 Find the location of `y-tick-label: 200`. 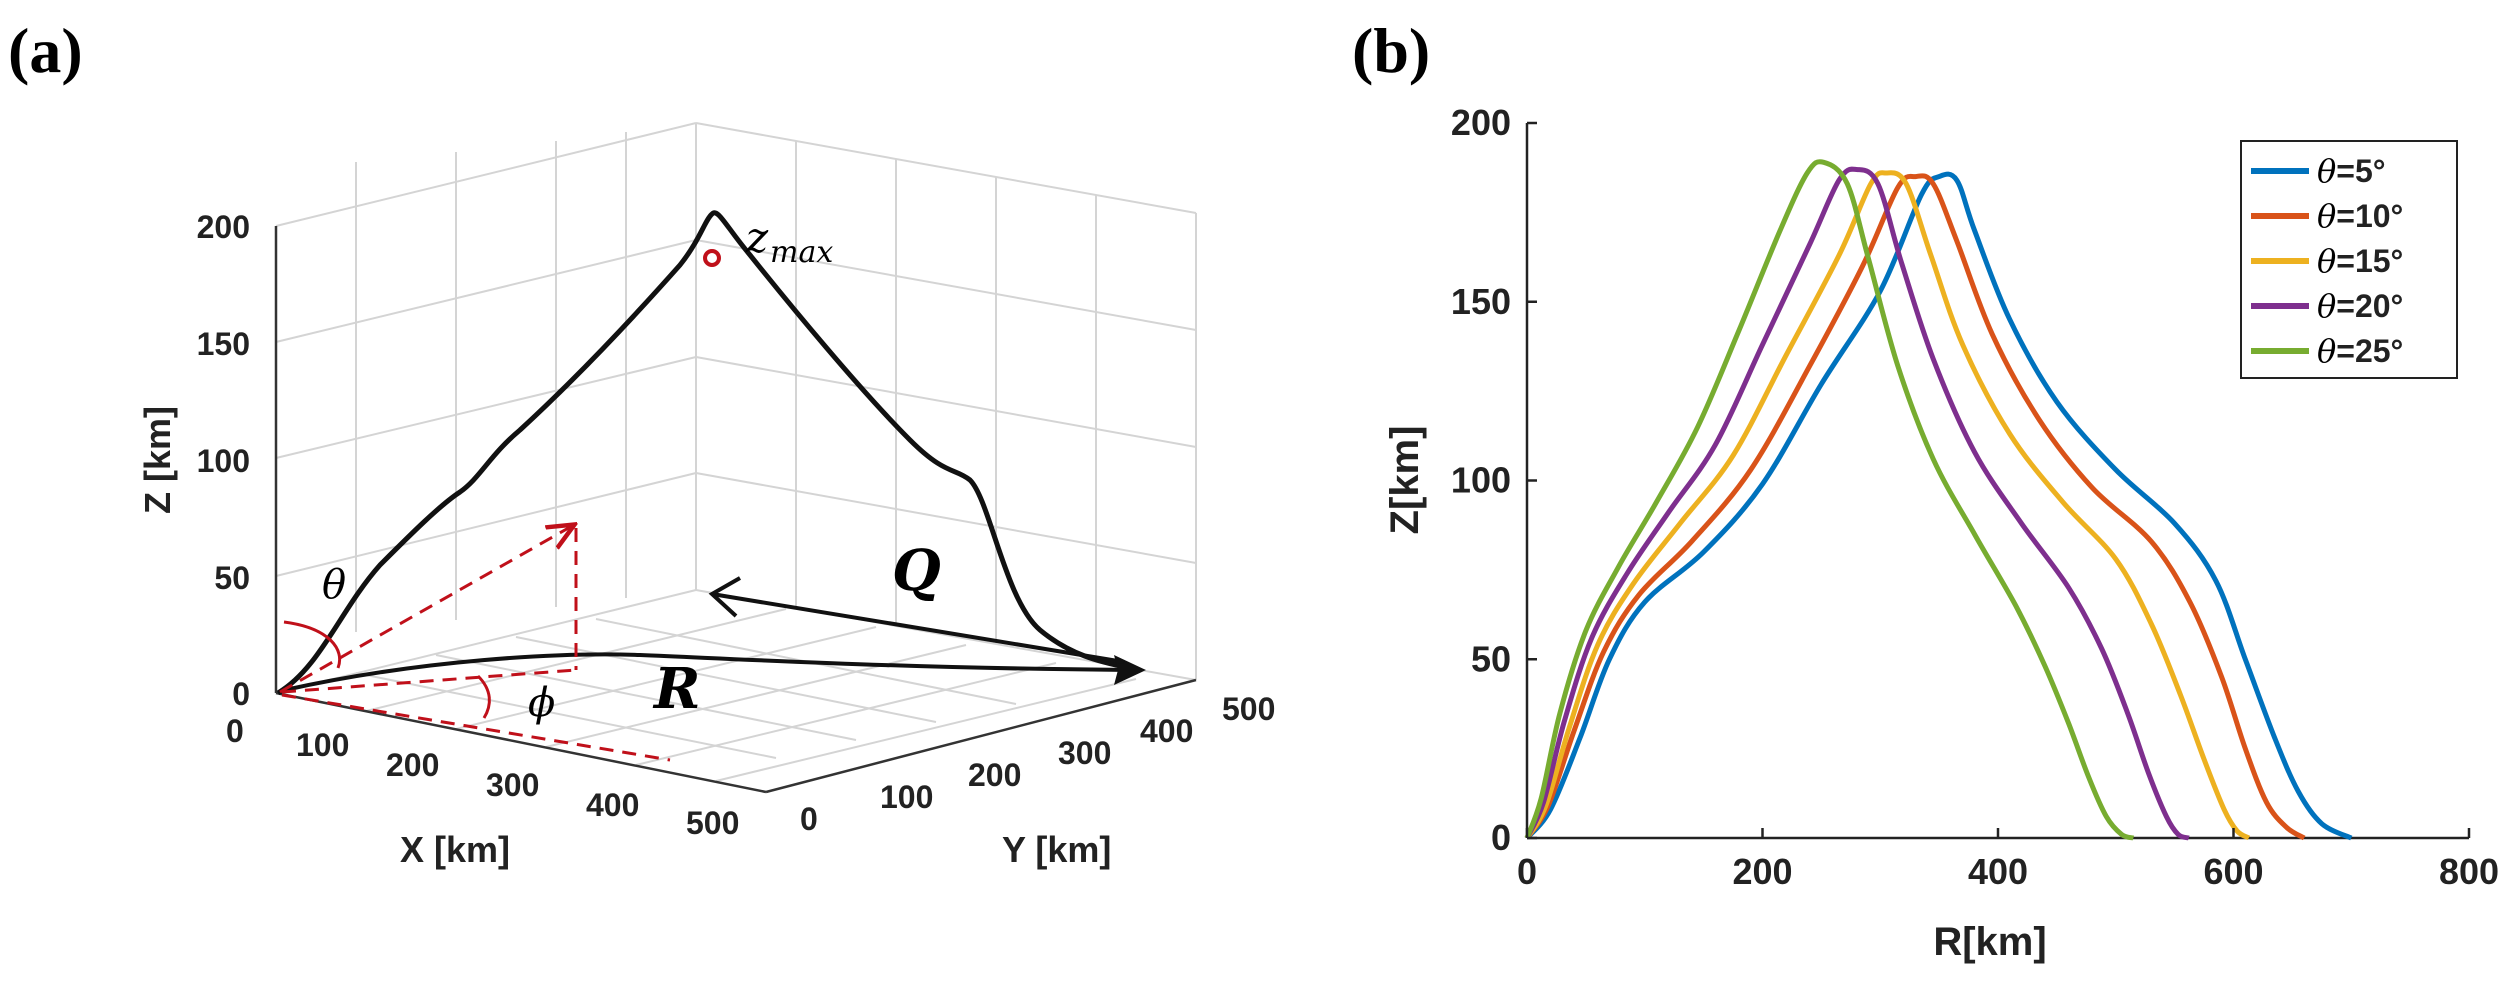

y-tick-label: 200 is located at coordinates (1481, 122).